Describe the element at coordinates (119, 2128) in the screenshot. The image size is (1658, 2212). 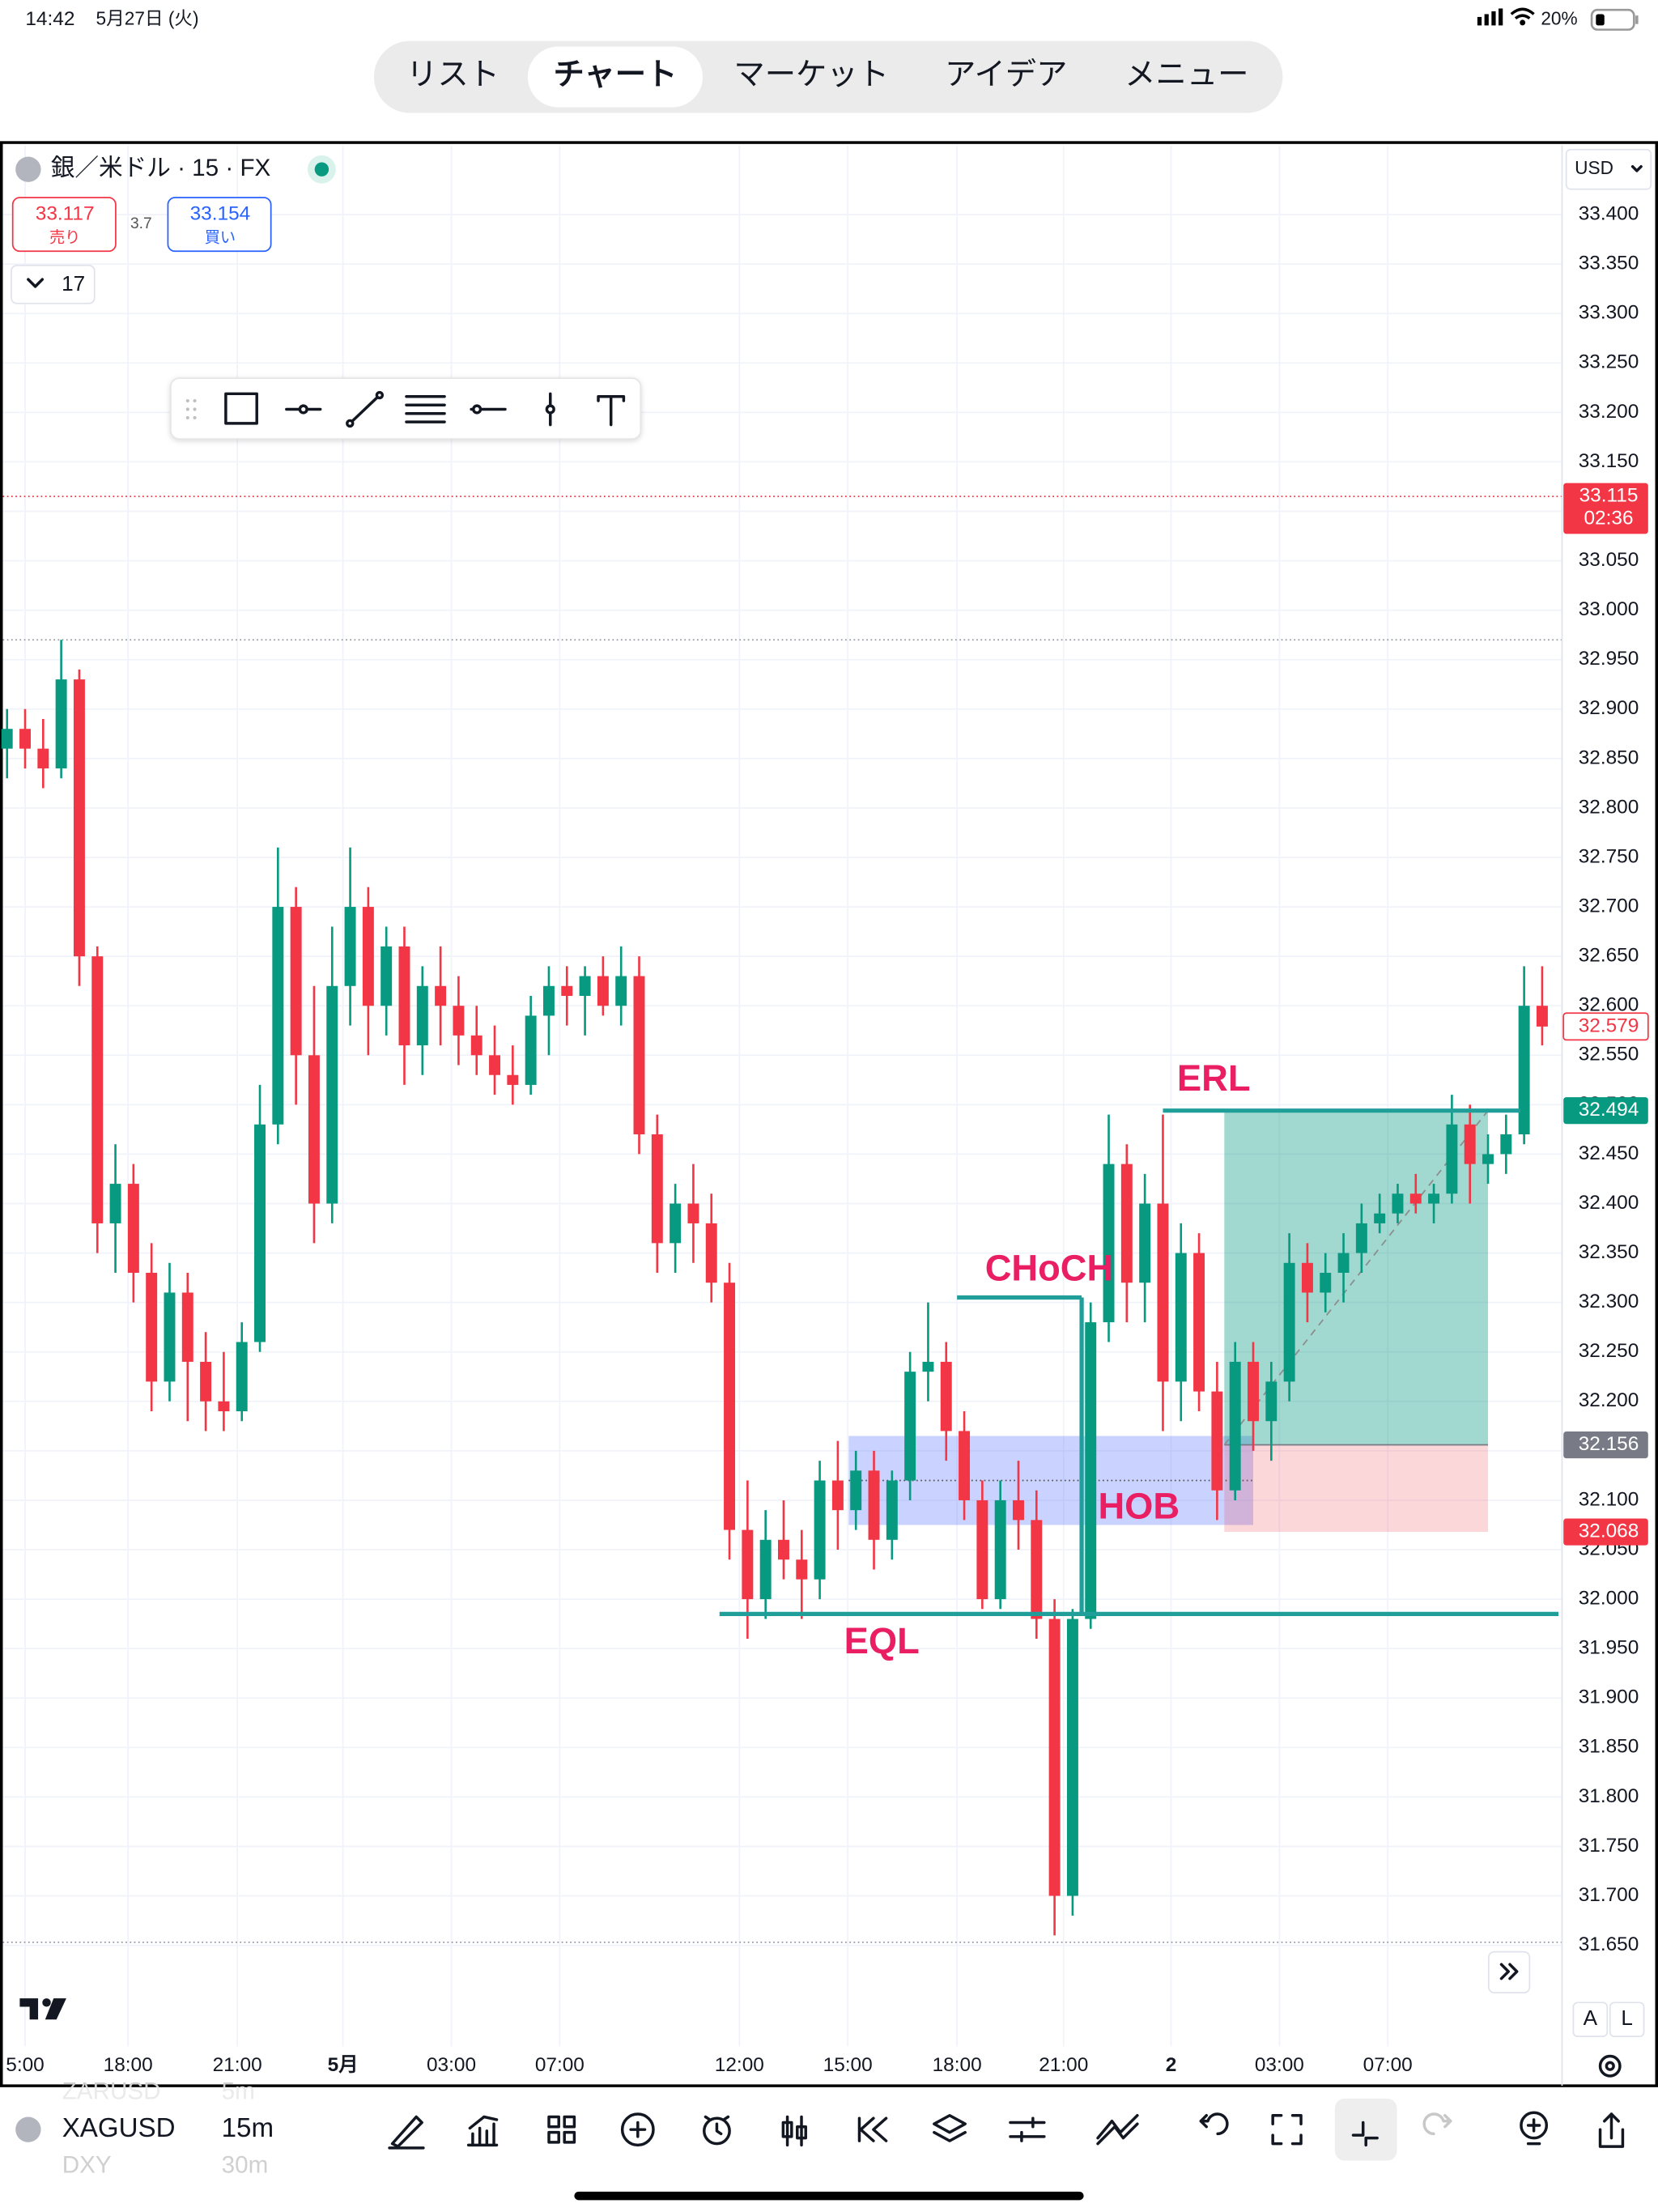
I see `bottom-symbol: XAGUSD` at that location.